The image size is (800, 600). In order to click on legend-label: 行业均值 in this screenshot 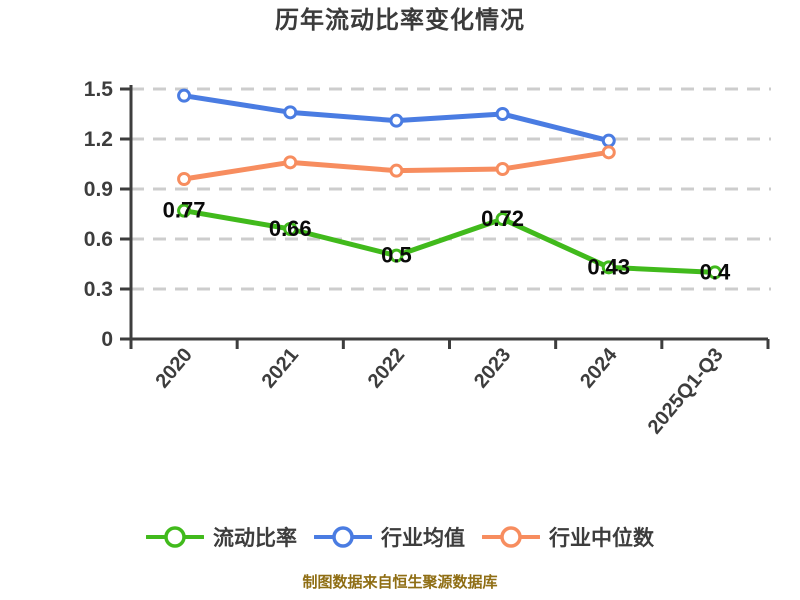, I will do `click(423, 538)`.